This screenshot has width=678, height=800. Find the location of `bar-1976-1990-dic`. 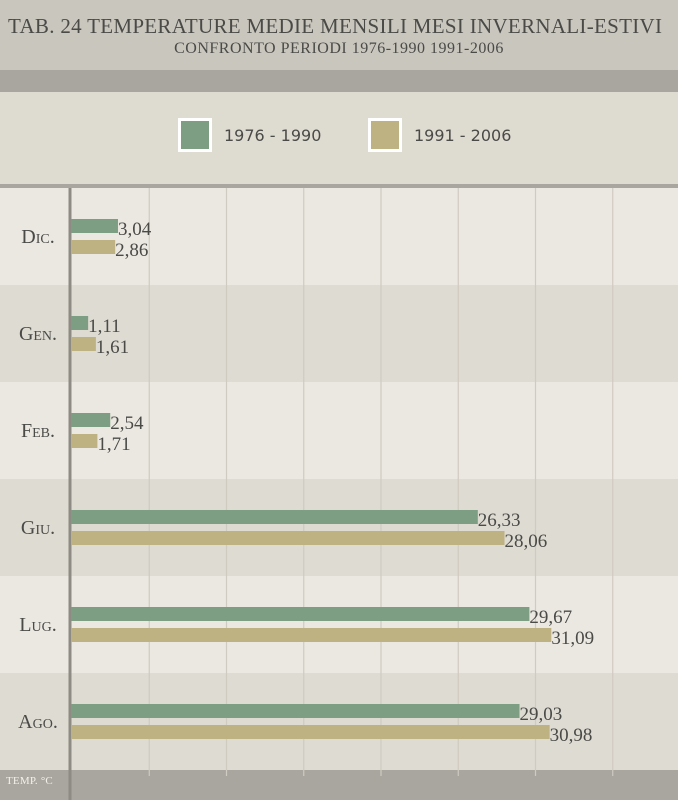

bar-1976-1990-dic is located at coordinates (94, 226).